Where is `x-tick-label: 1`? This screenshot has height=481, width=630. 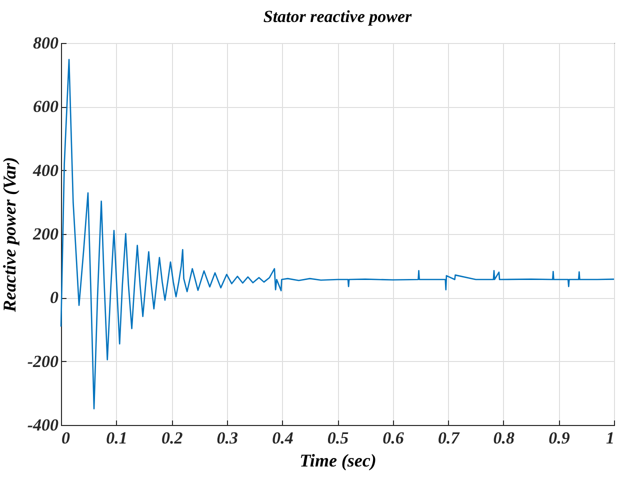 x-tick-label: 1 is located at coordinates (610, 438).